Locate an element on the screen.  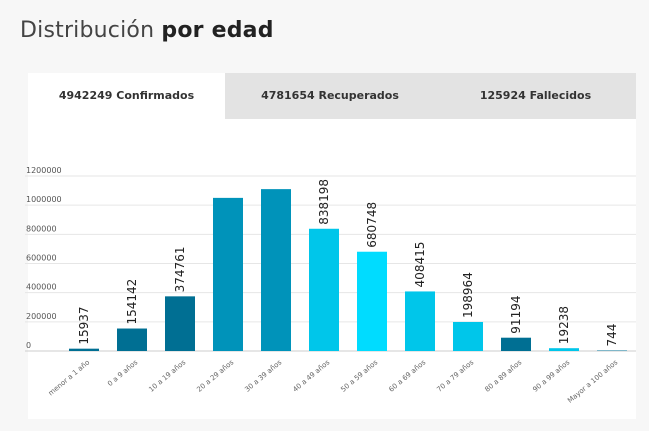
category-label: 20 a 29 años is located at coordinates (215, 376).